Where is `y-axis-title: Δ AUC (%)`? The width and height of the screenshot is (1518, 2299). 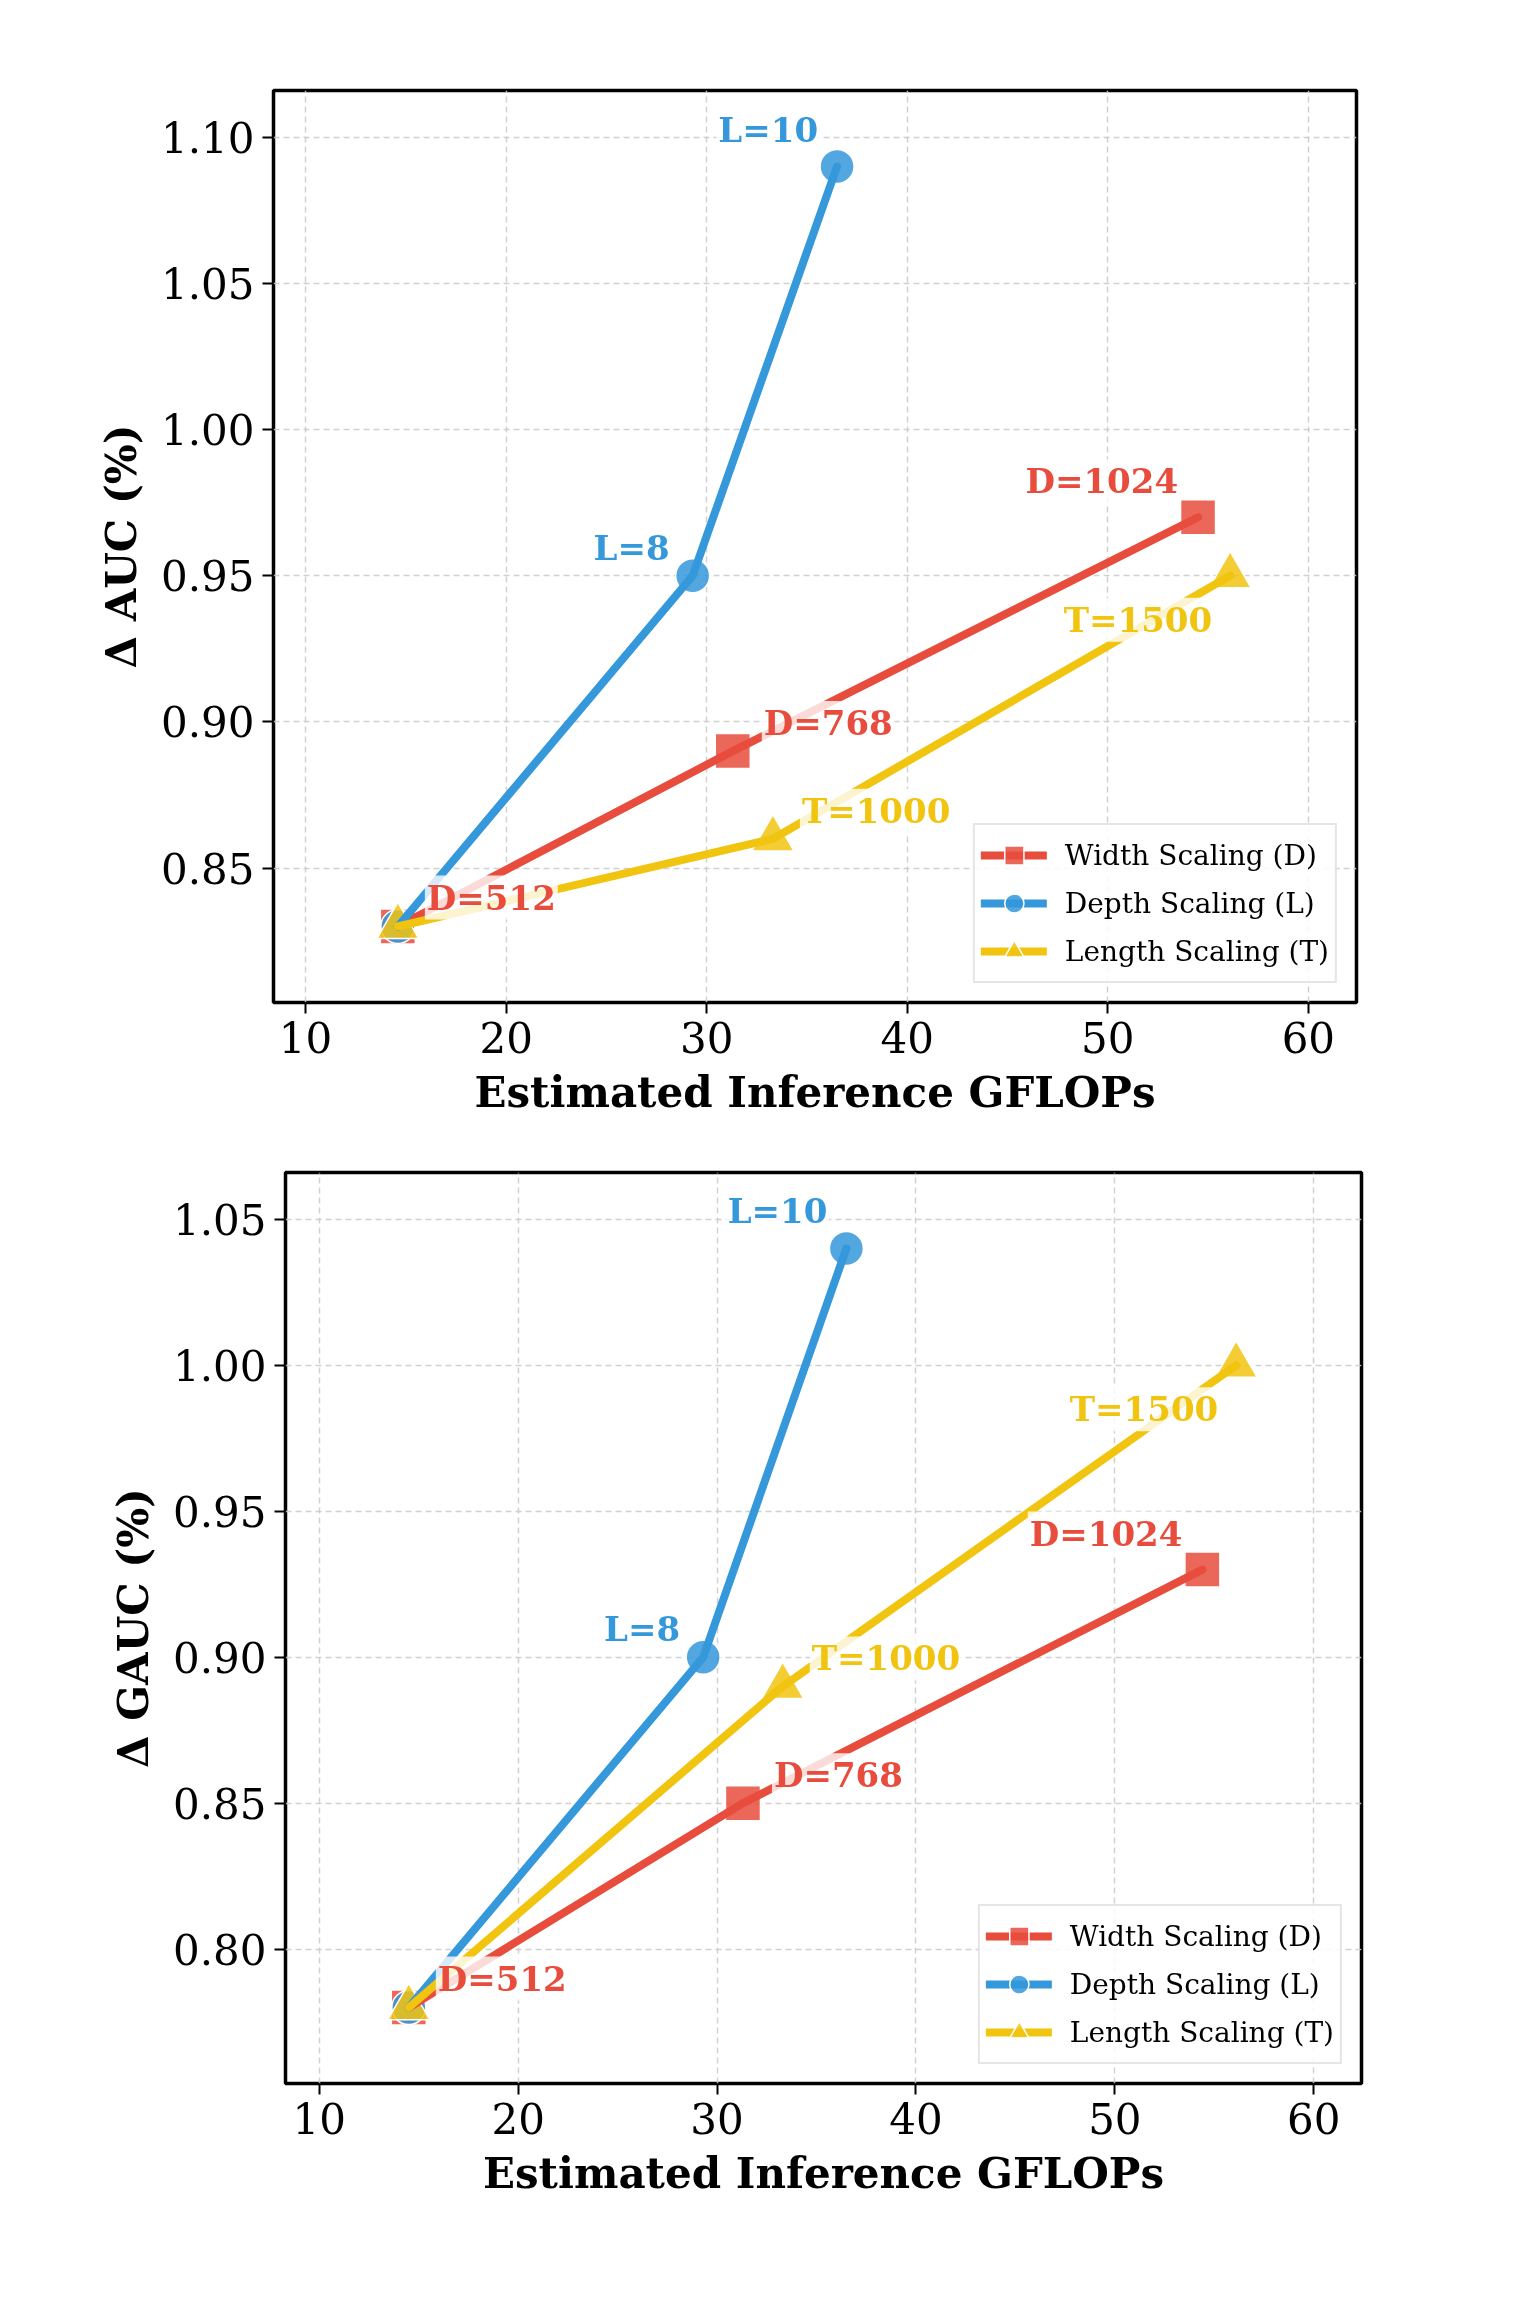
y-axis-title: Δ AUC (%) is located at coordinates (121, 546).